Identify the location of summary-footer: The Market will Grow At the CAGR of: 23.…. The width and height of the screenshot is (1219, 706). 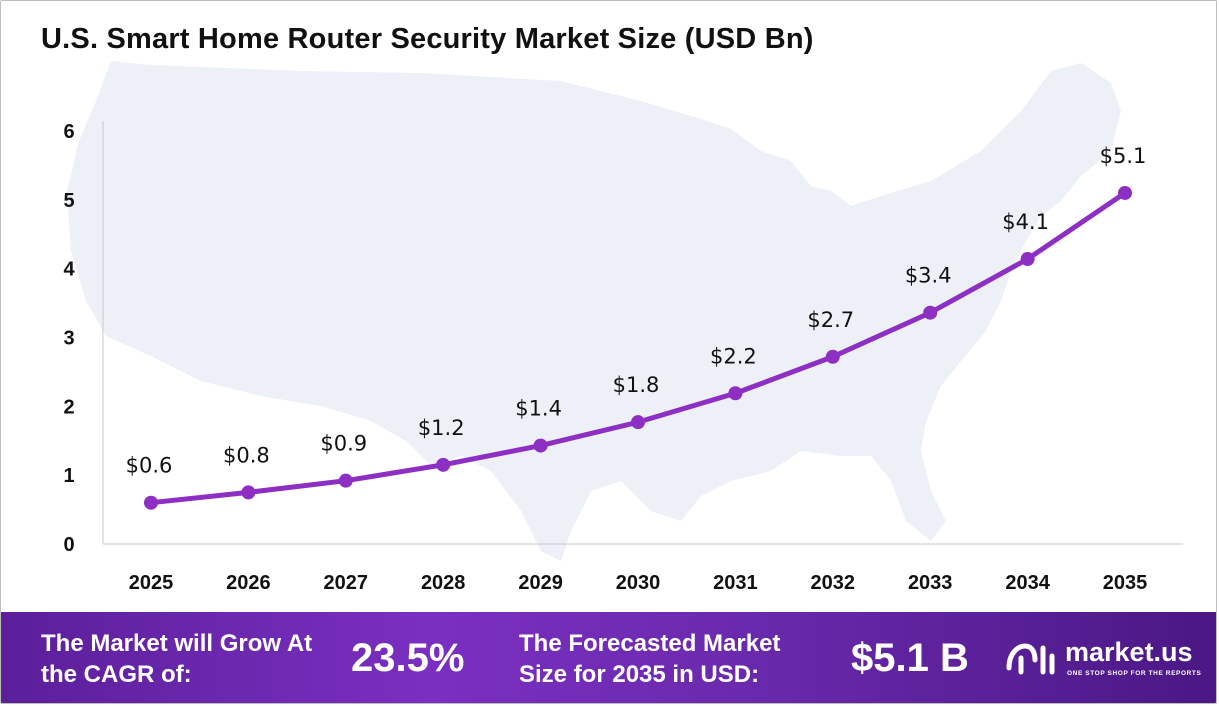
(608, 657).